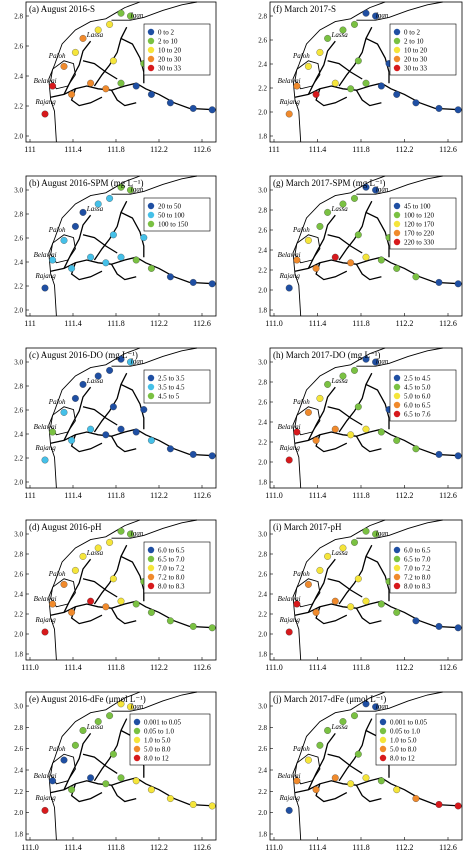  Describe the element at coordinates (339, 72) in the screenshot. I see `coastline` at that location.